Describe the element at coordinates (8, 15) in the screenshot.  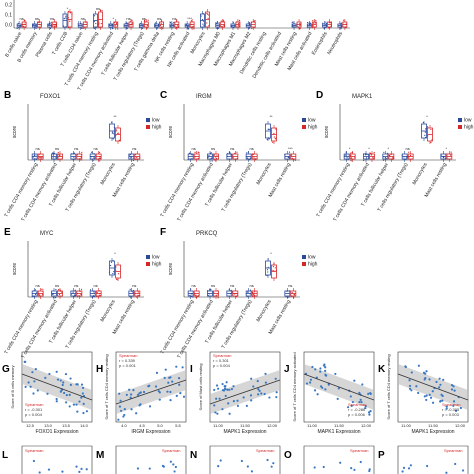
I see `y-tick-label: 0.1` at that location.